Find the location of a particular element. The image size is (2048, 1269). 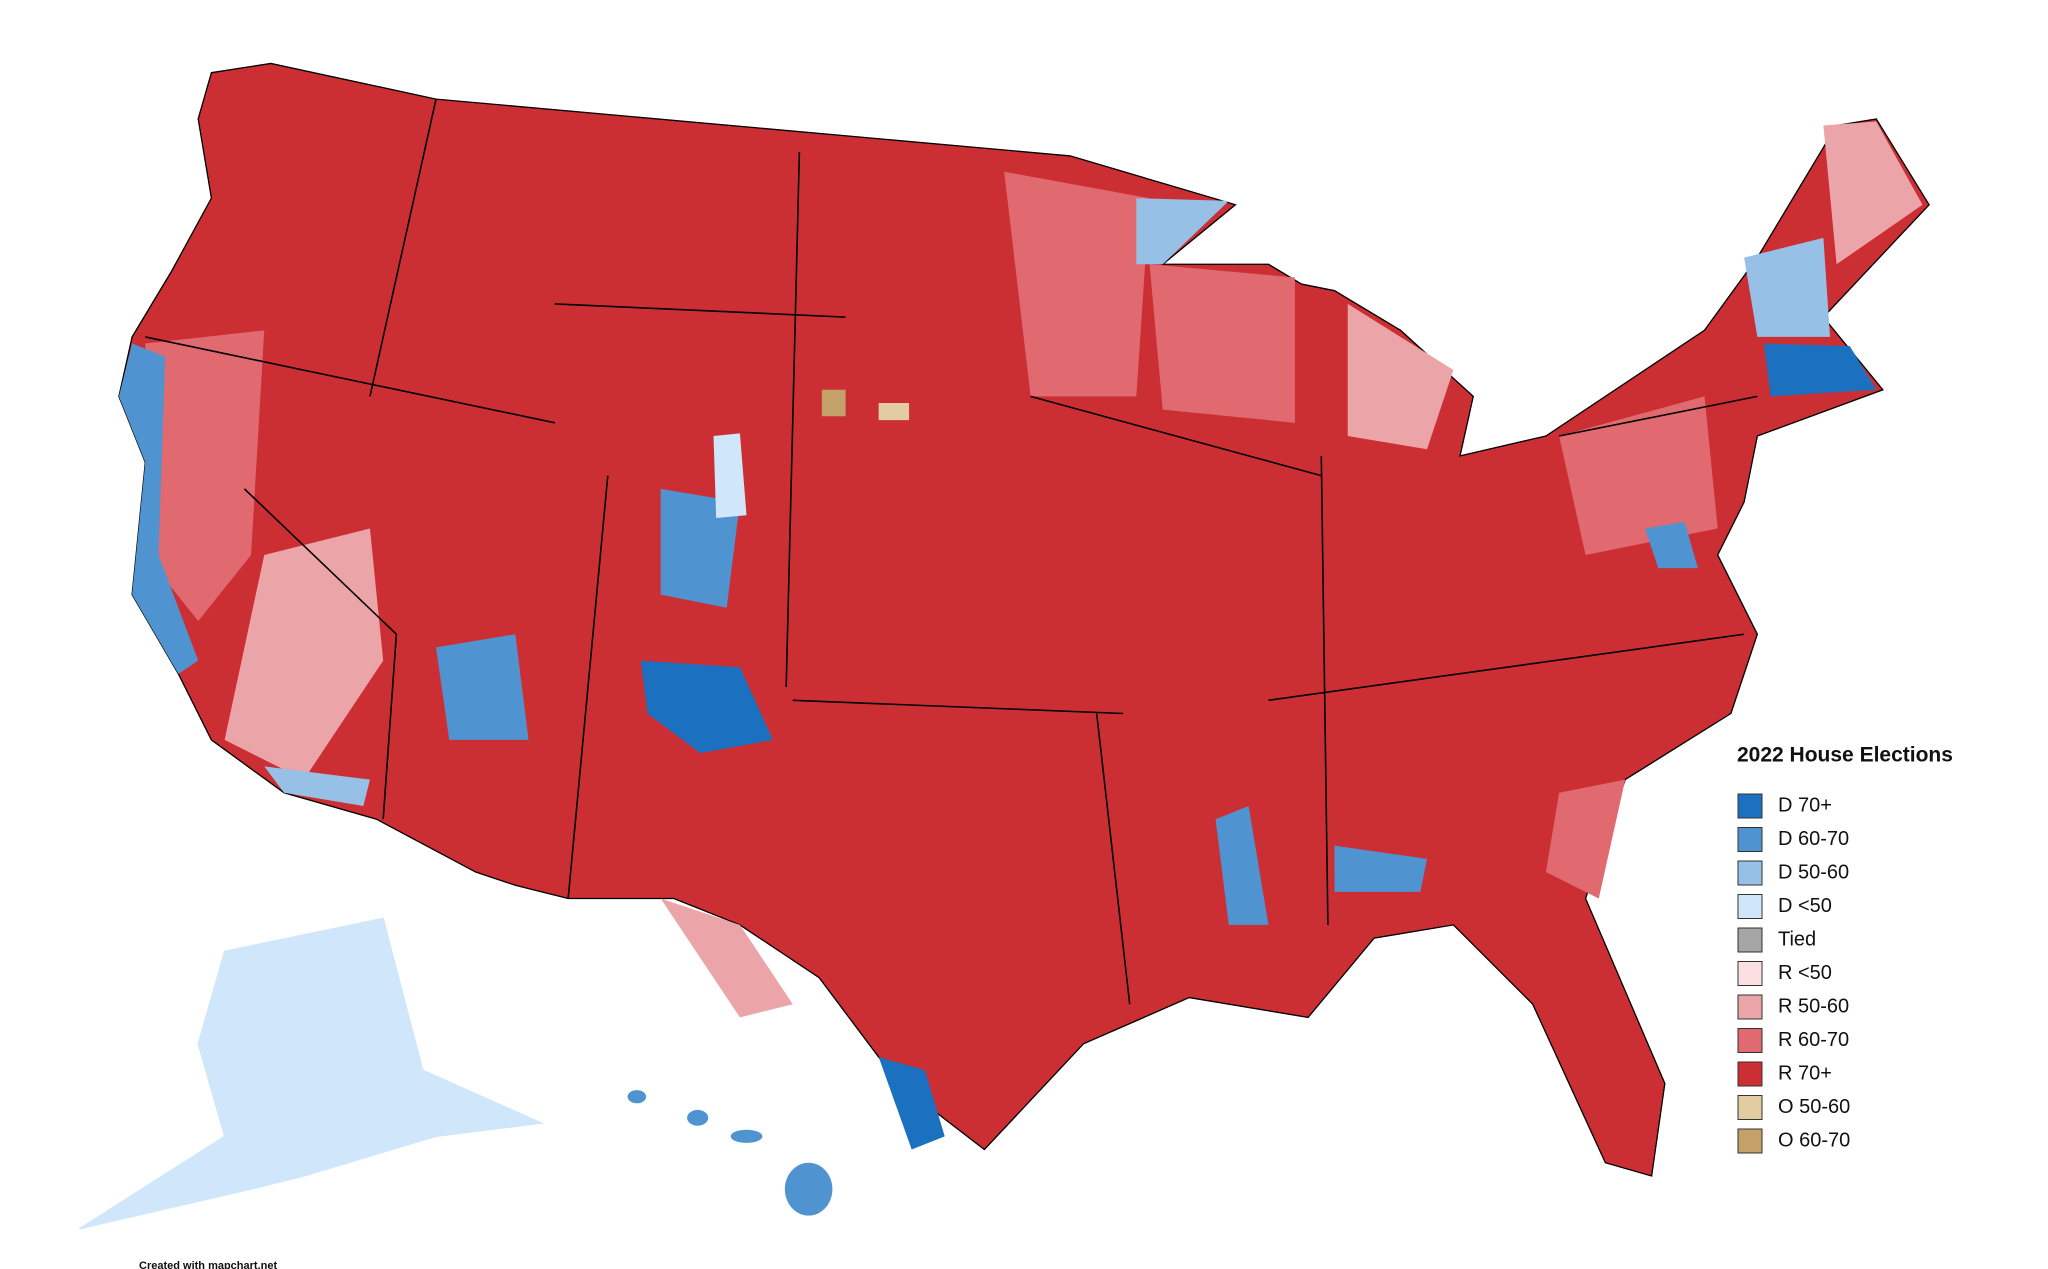

alaska is located at coordinates (311, 1073).